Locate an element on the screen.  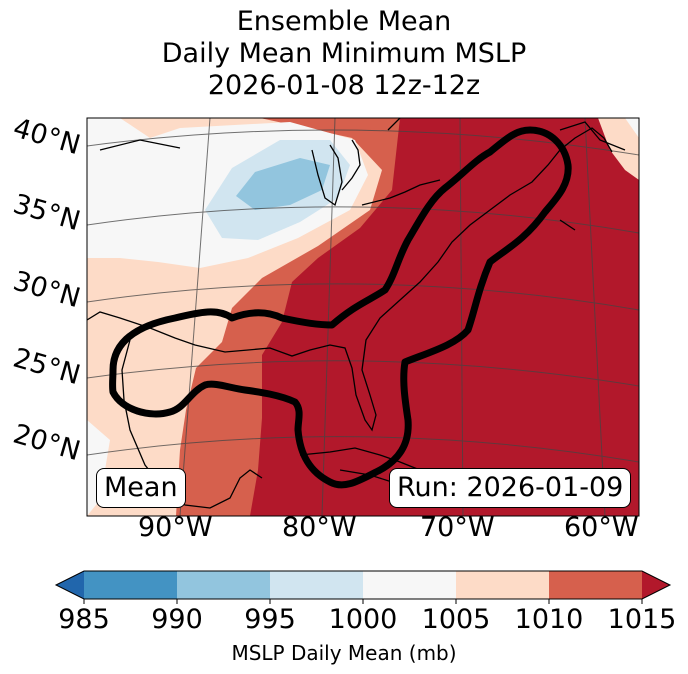
title-line-2: Daily Mean Minimum MSLP is located at coordinates (344, 53).